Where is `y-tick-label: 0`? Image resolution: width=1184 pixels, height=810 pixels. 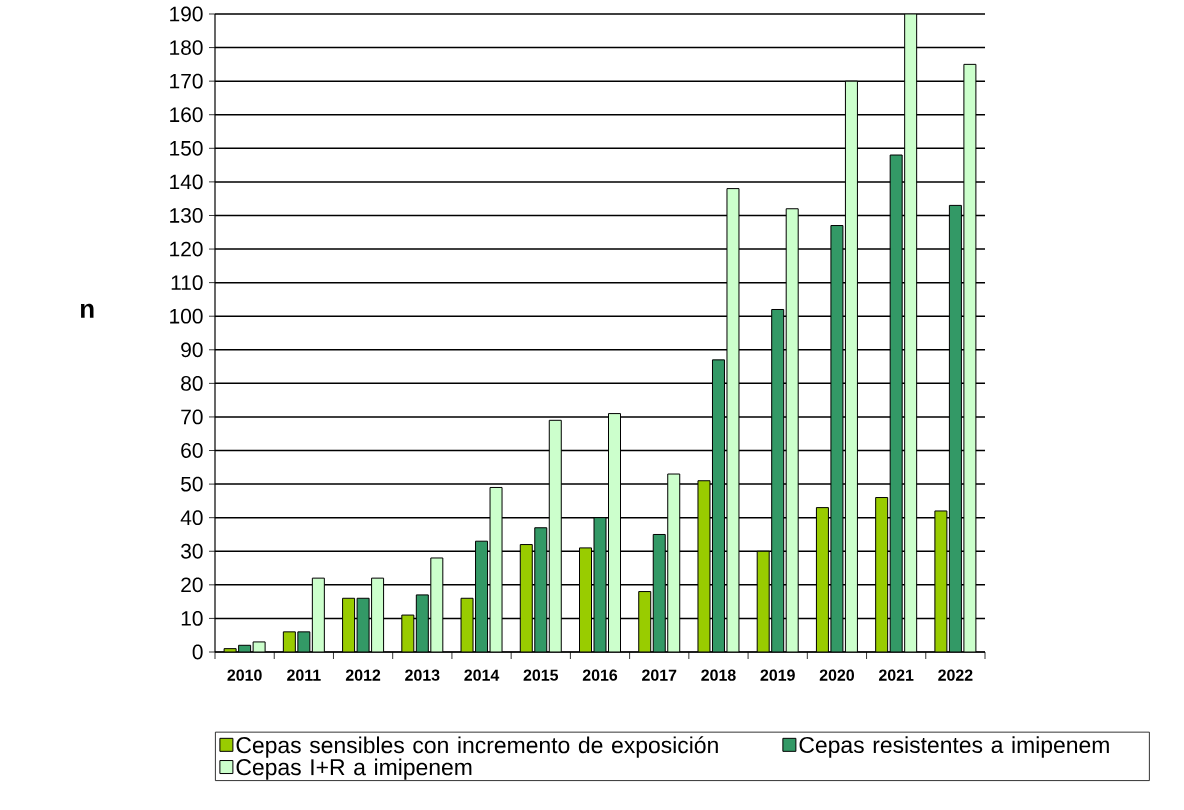 y-tick-label: 0 is located at coordinates (197, 652).